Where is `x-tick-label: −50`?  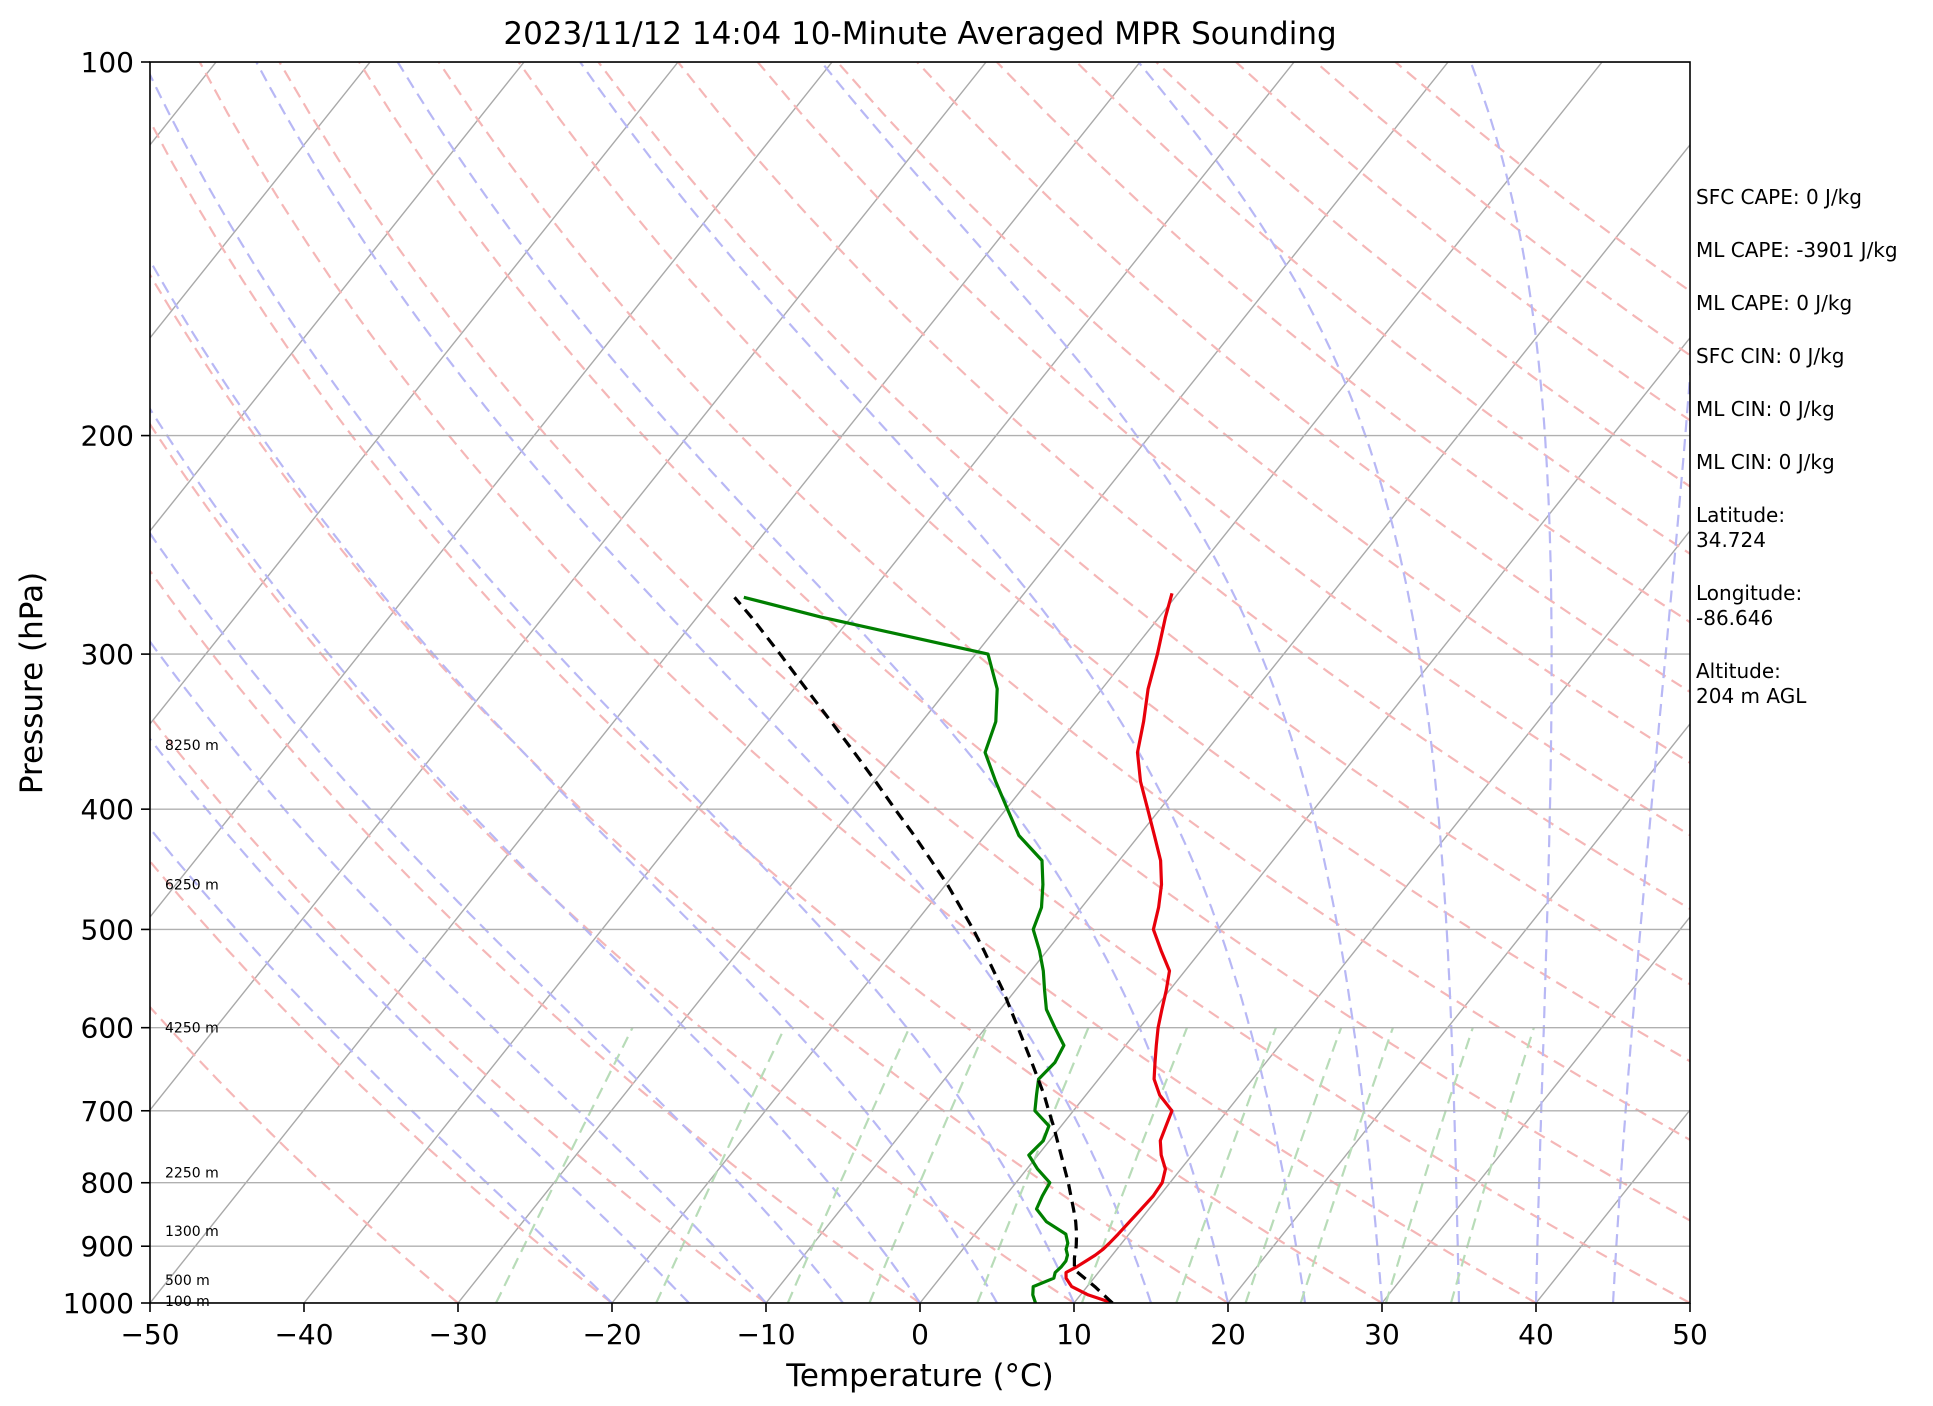 x-tick-label: −50 is located at coordinates (149, 1334).